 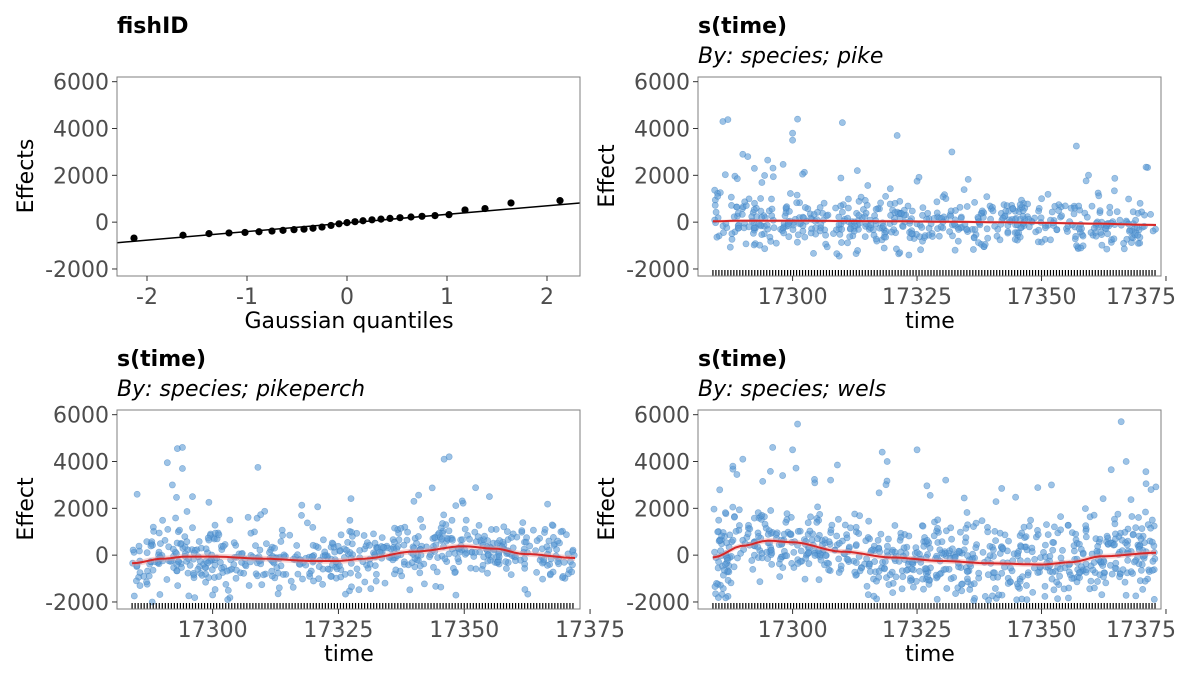 What do you see at coordinates (658, 603) in the screenshot?
I see `y-tick-label: -2000` at bounding box center [658, 603].